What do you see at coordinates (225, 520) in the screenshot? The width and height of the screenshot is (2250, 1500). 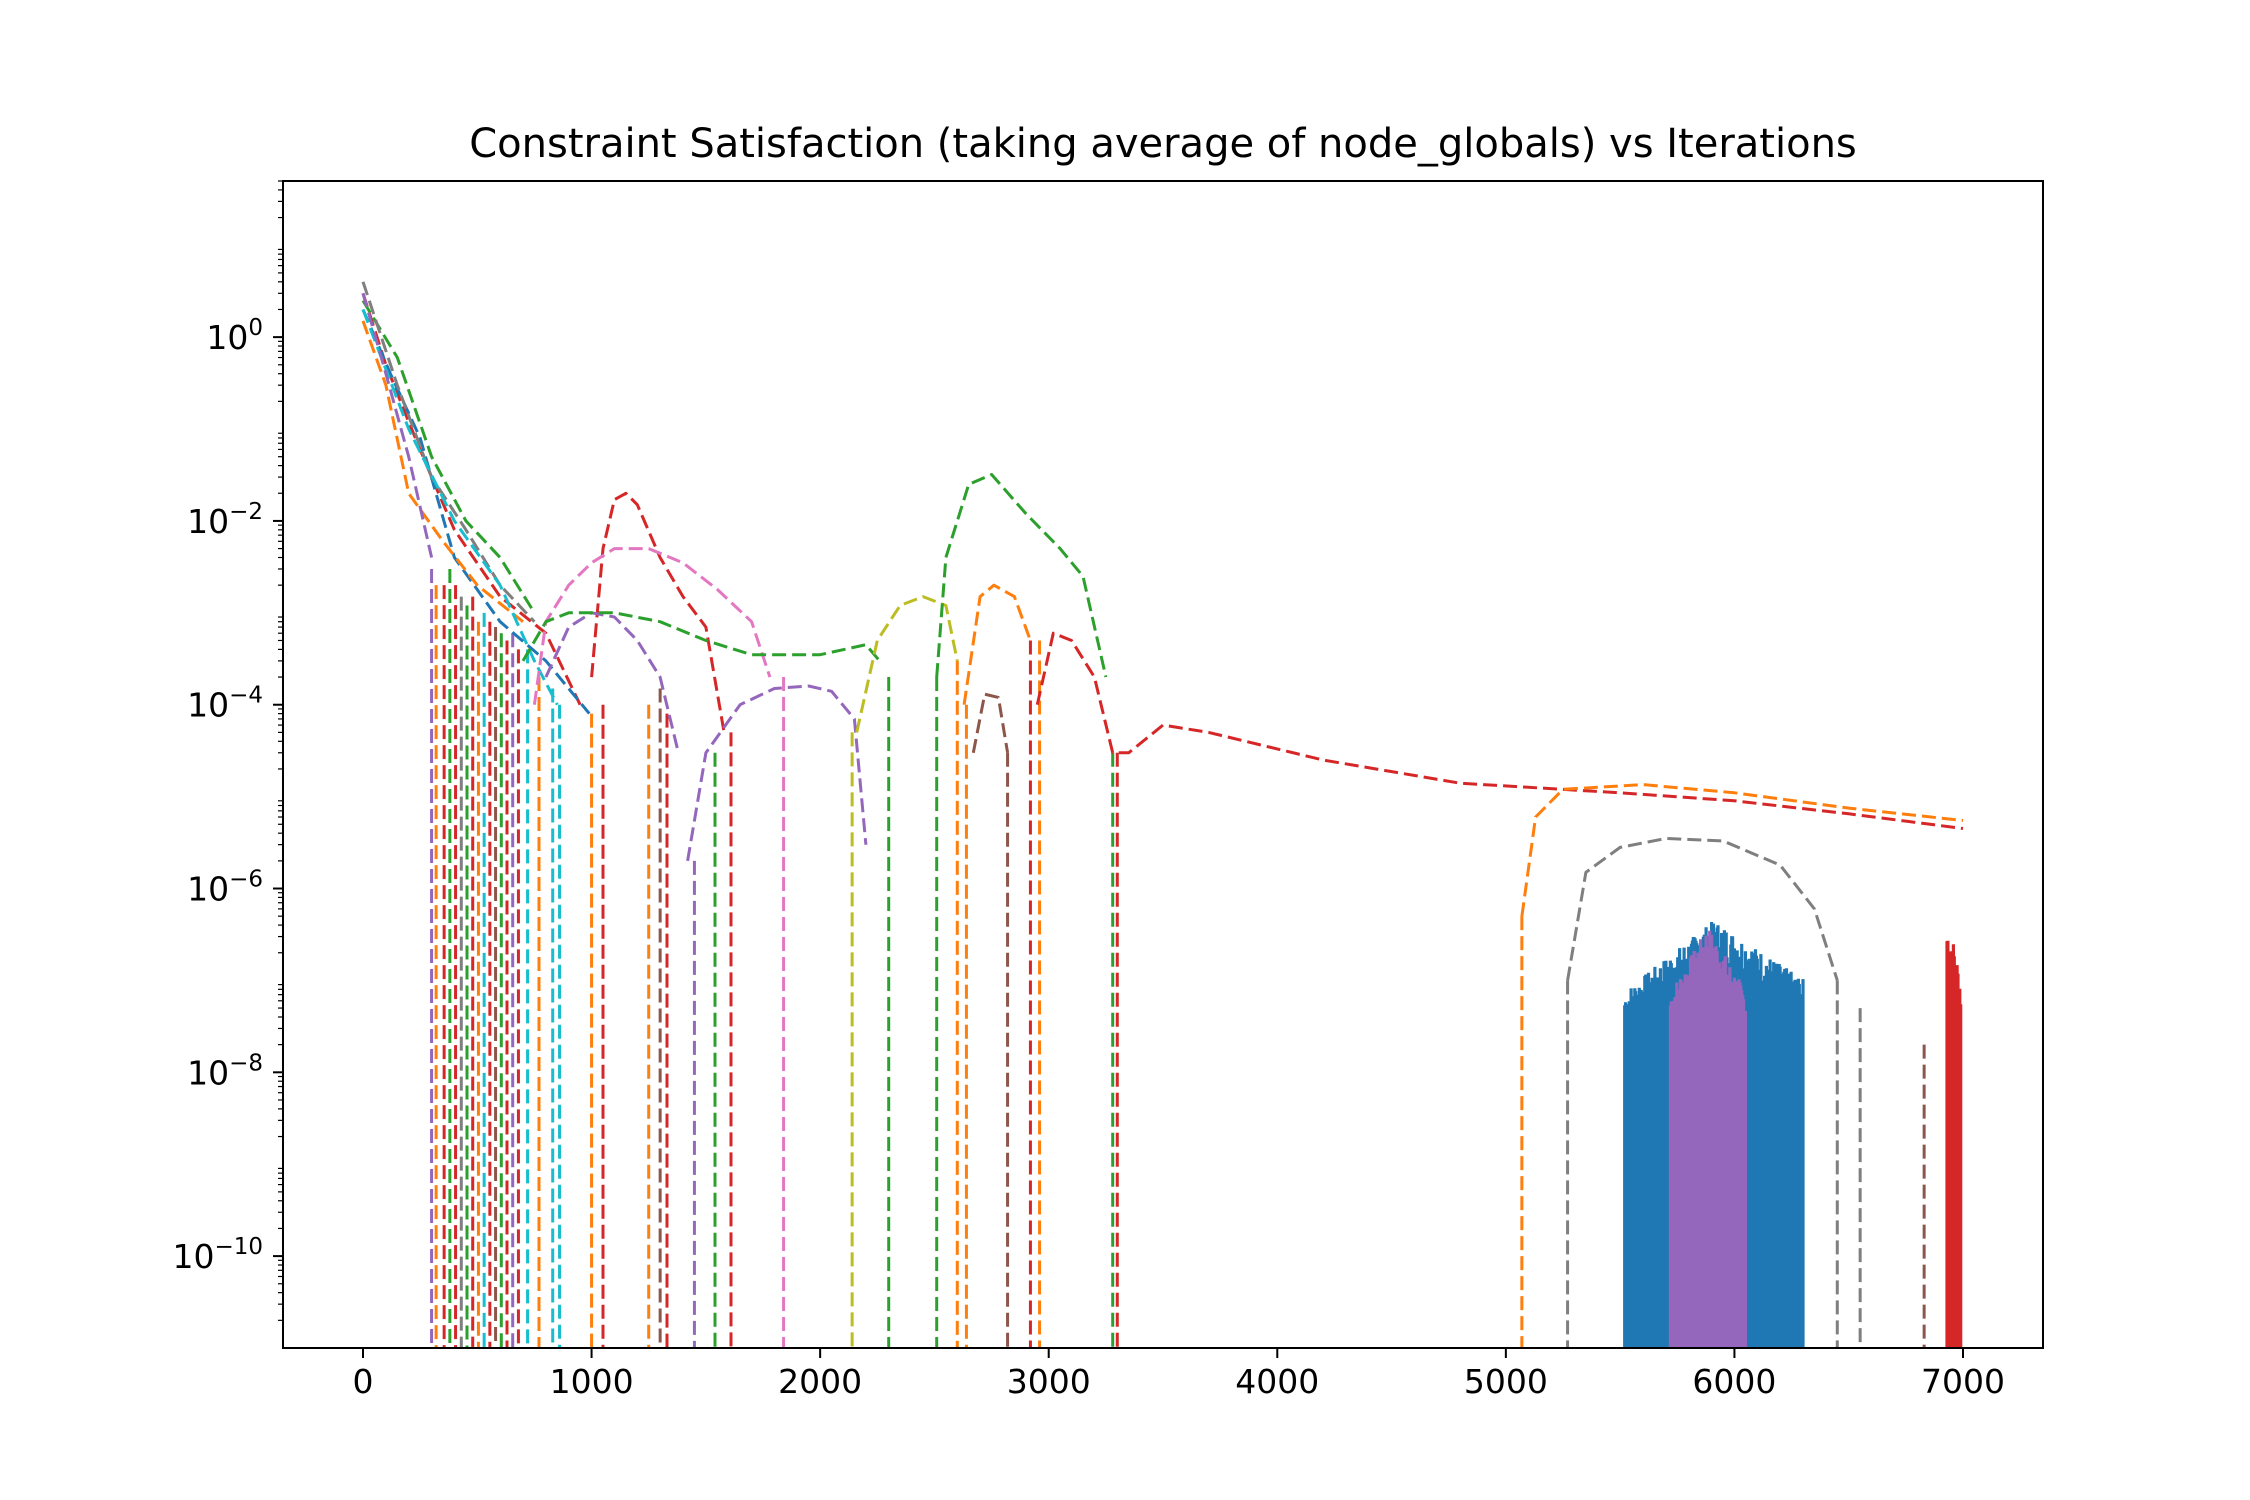 I see `y-tick-label: 10⁻²` at bounding box center [225, 520].